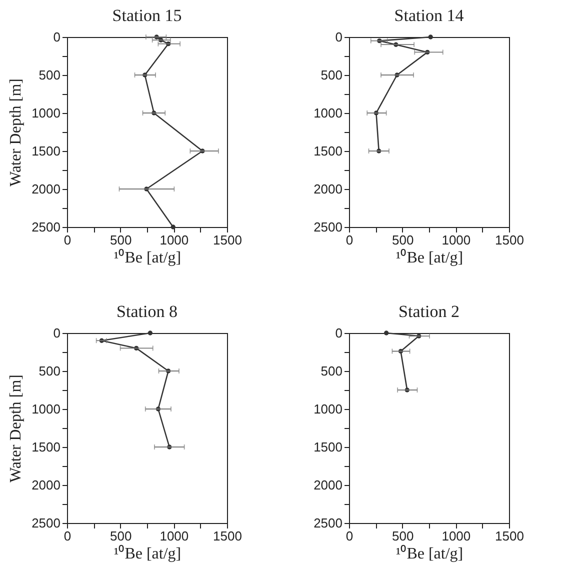 This screenshot has height=579, width=581. What do you see at coordinates (147, 311) in the screenshot?
I see `chart-title: Station 8` at bounding box center [147, 311].